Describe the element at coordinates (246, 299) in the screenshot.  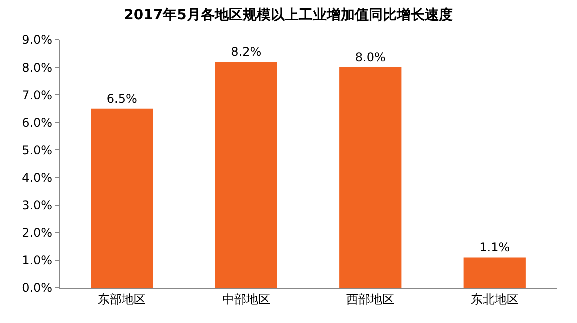
I see `x-tick-label: 中部地区` at that location.